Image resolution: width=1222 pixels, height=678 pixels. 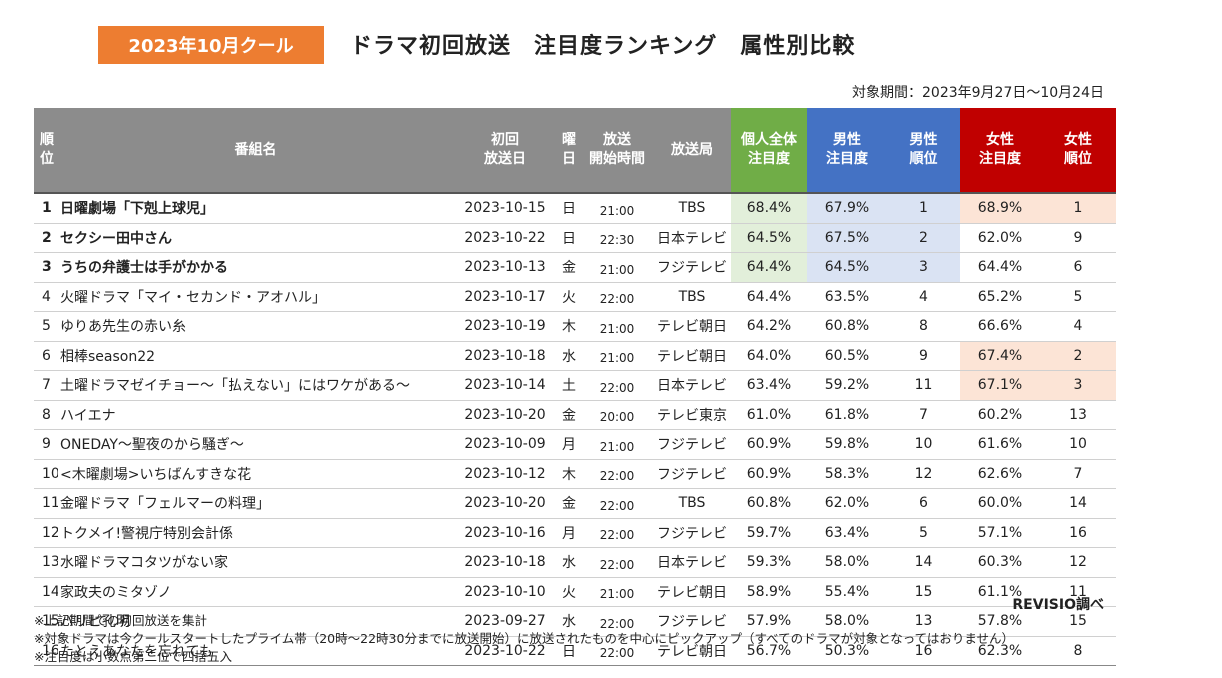 I want to click on footnote: ※注目度は小数点第二位で四捨五入, so click(x=133, y=656).